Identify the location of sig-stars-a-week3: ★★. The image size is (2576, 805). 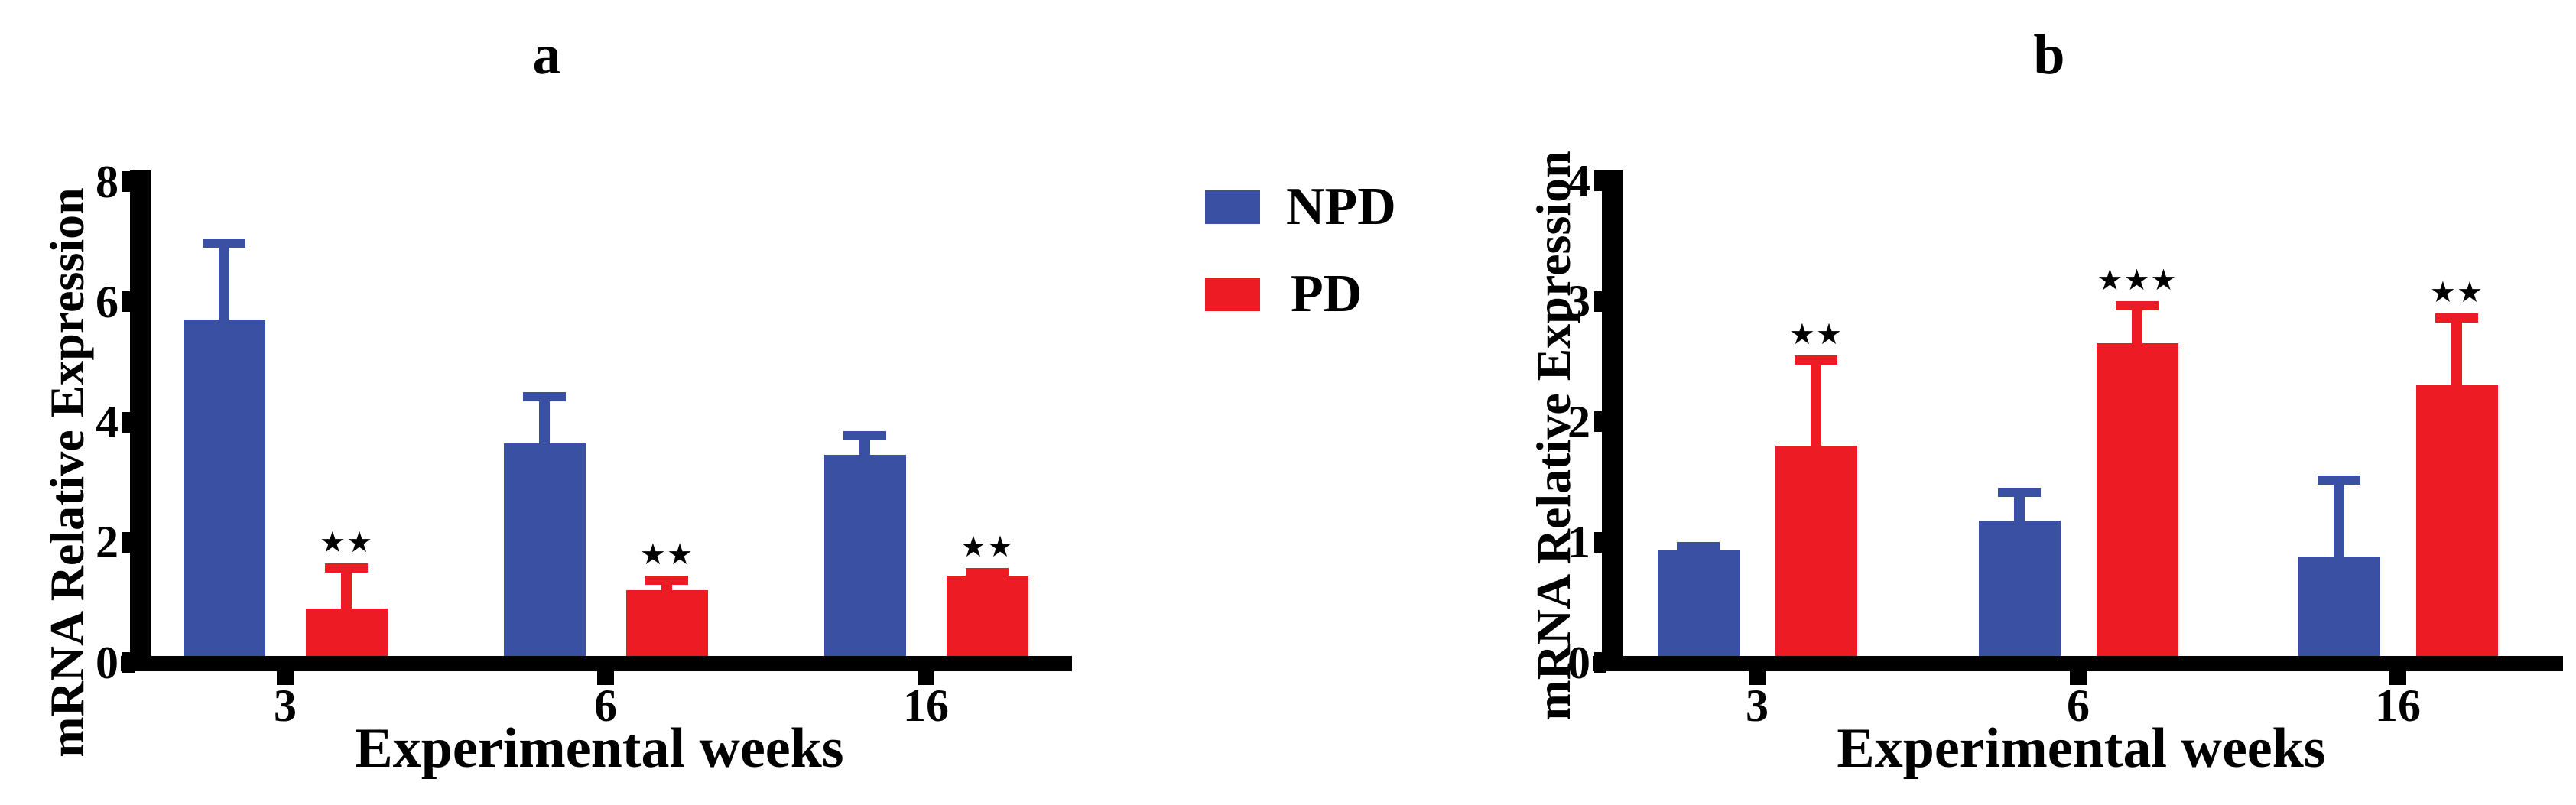
(347, 542).